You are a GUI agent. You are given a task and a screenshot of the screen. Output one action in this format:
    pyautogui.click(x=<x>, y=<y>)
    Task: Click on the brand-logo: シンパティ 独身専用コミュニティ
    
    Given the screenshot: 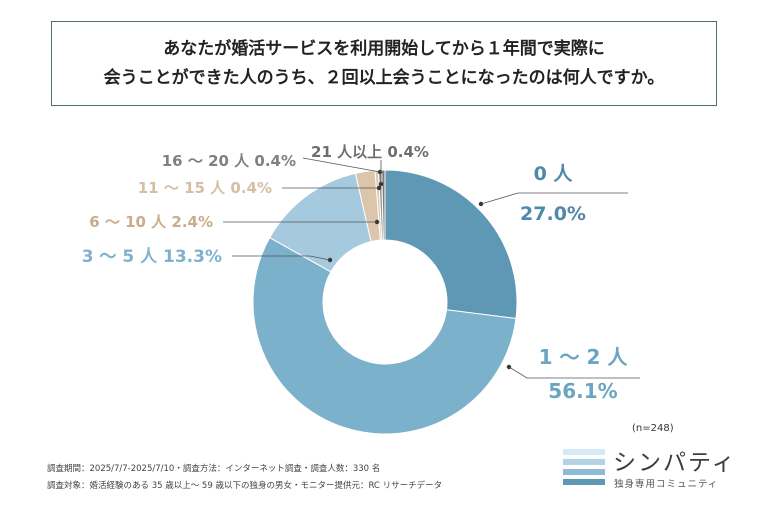 What is the action you would take?
    pyautogui.click(x=649, y=469)
    